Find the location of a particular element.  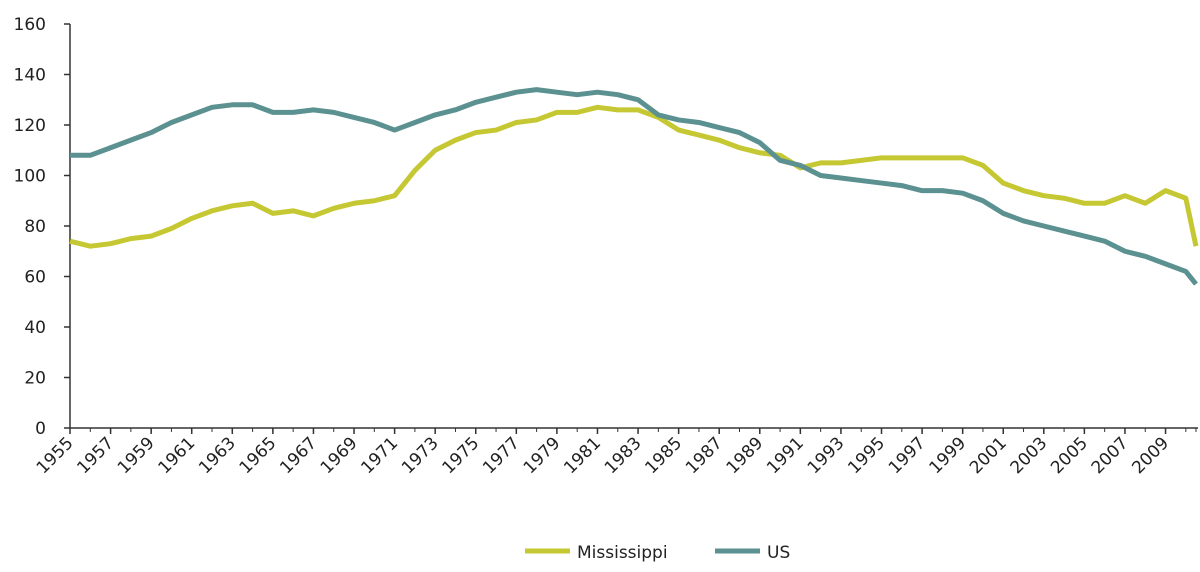

x-tick-label: 1967 is located at coordinates (298, 455).